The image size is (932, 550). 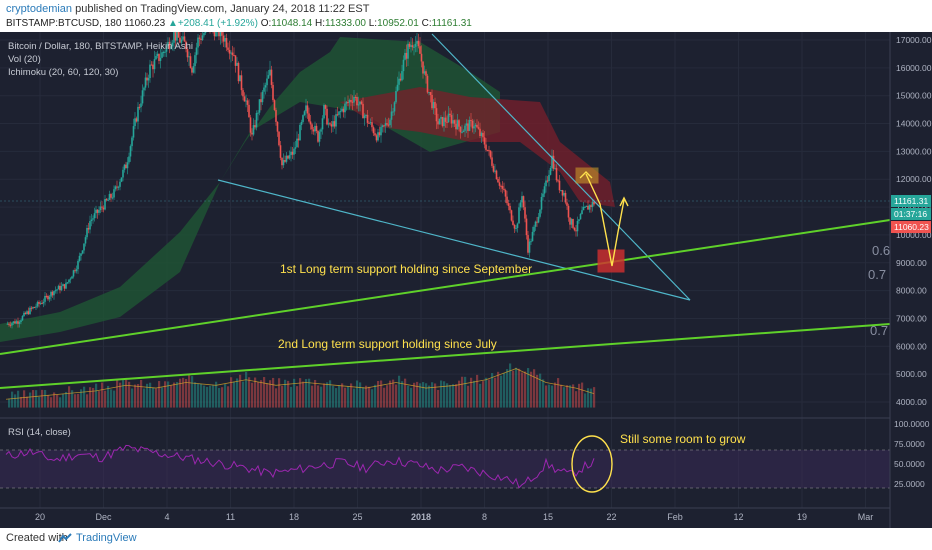 I want to click on badge-timer-bg, so click(x=911, y=214).